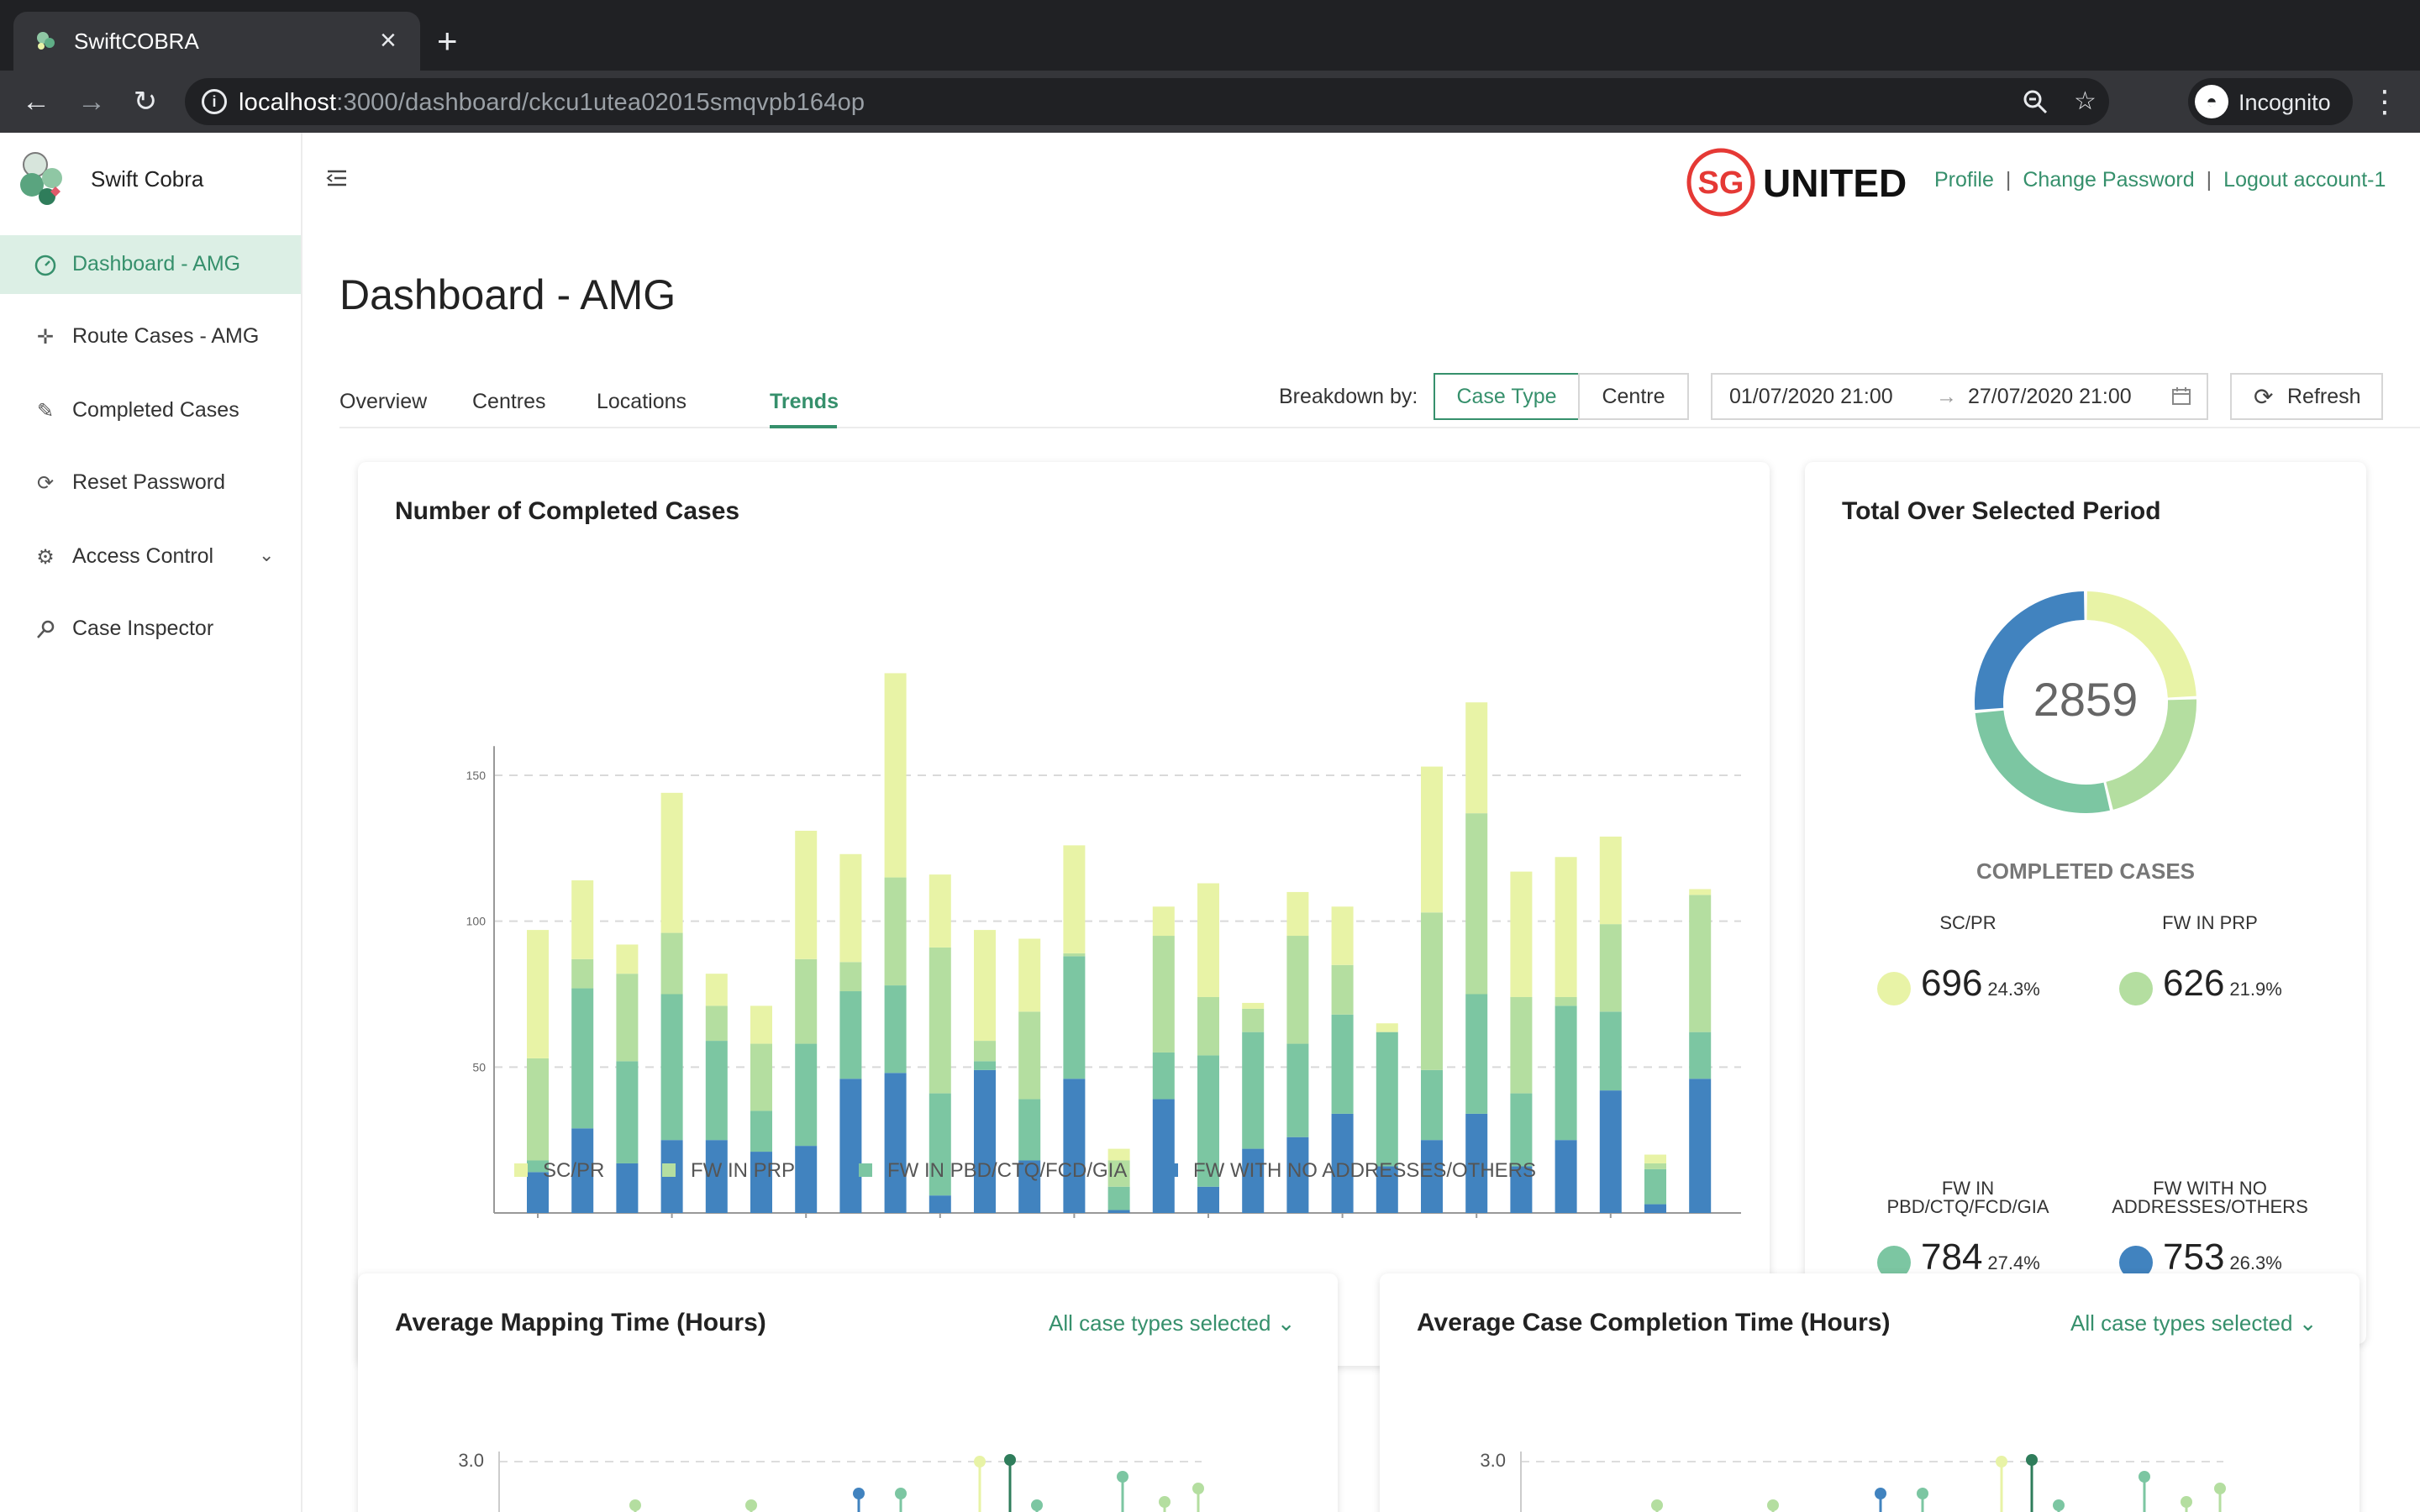  I want to click on kpi-label-fw-in-pbd: FW IN PBD/CTQ/FCD/GIA, so click(1968, 1197).